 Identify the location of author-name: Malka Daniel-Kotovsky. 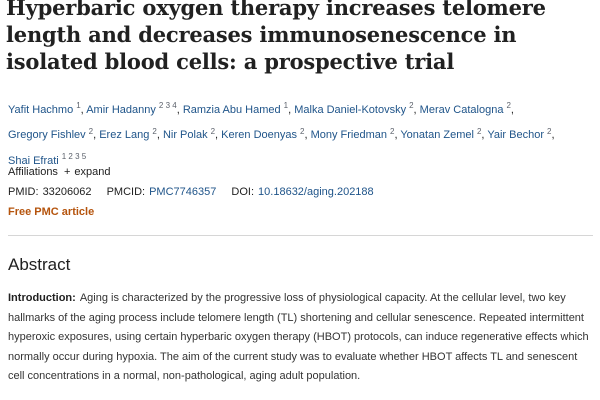
(350, 109).